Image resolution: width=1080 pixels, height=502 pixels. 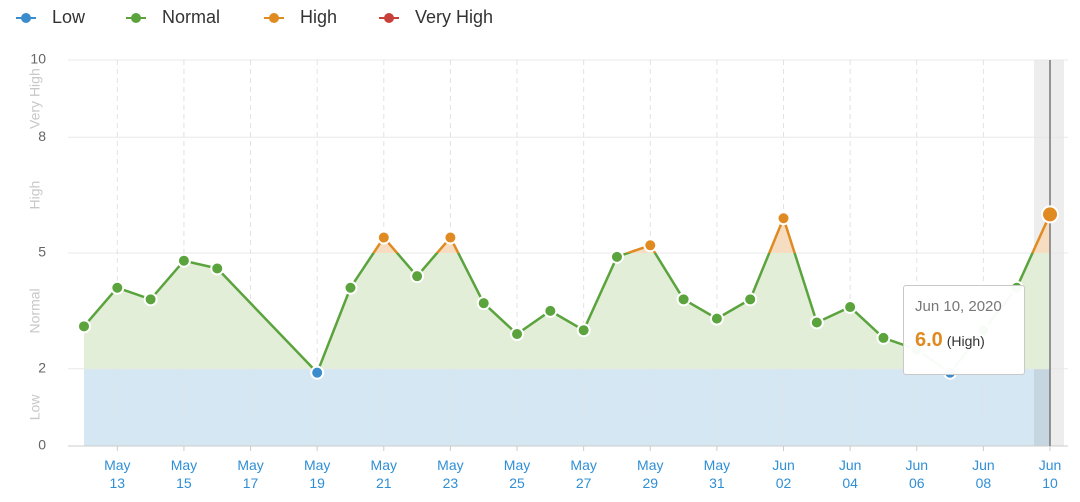 What do you see at coordinates (964, 330) in the screenshot?
I see `tooltip: Jun 10, 2020 6.0 (High)` at bounding box center [964, 330].